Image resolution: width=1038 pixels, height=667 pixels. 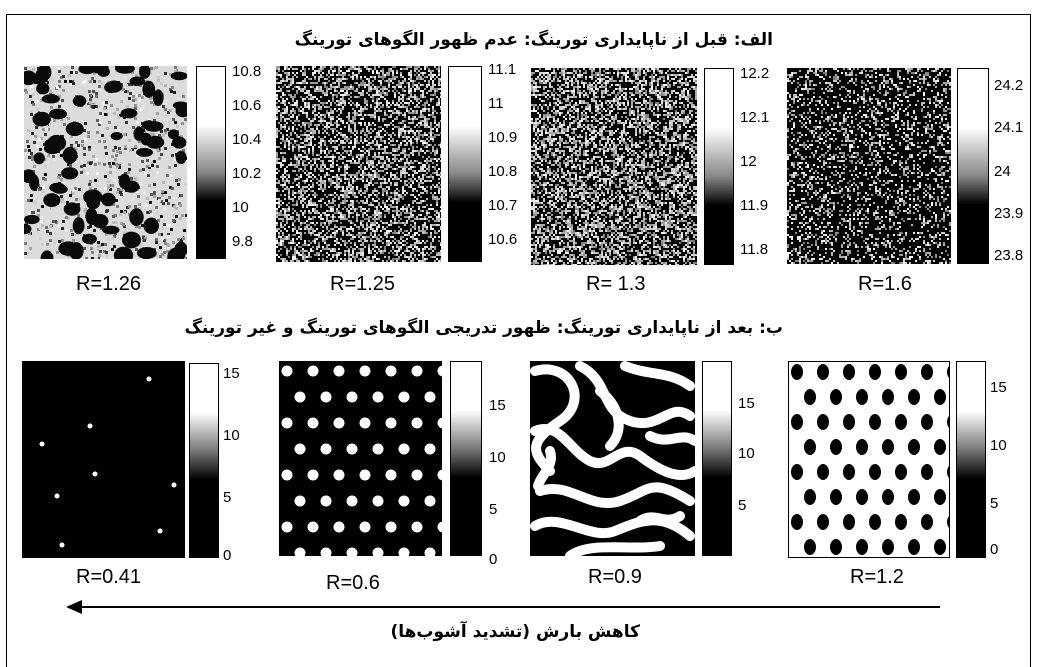 What do you see at coordinates (1009, 255) in the screenshot?
I see `colorbar-tick: 23.8` at bounding box center [1009, 255].